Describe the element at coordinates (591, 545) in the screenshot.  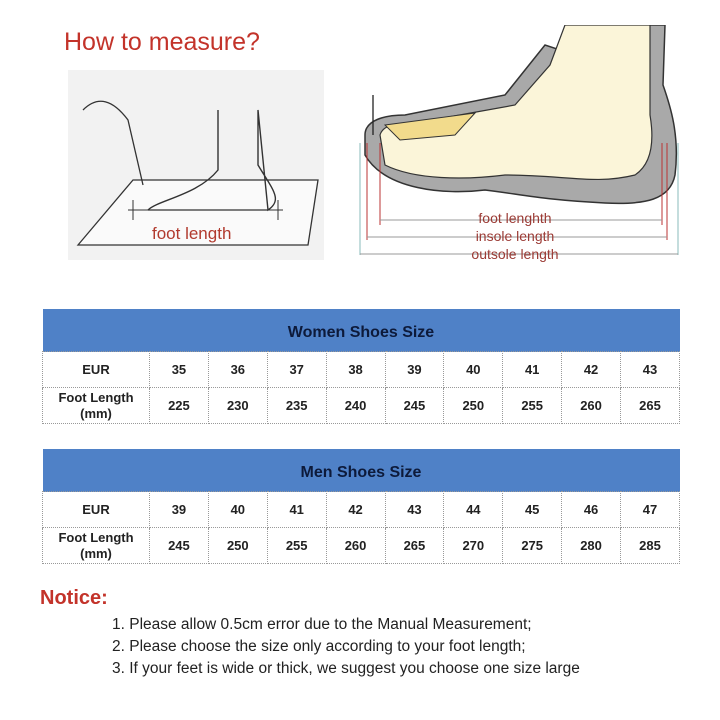
I see `size-cell: 280` at that location.